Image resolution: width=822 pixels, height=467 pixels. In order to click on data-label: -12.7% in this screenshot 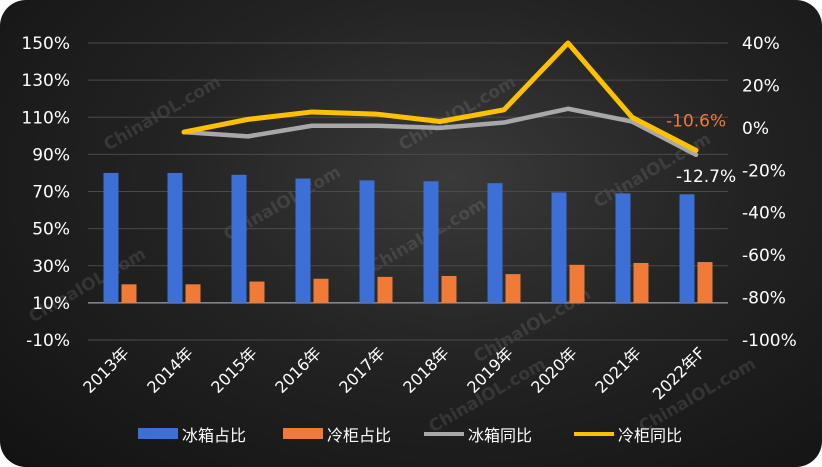, I will do `click(706, 177)`.